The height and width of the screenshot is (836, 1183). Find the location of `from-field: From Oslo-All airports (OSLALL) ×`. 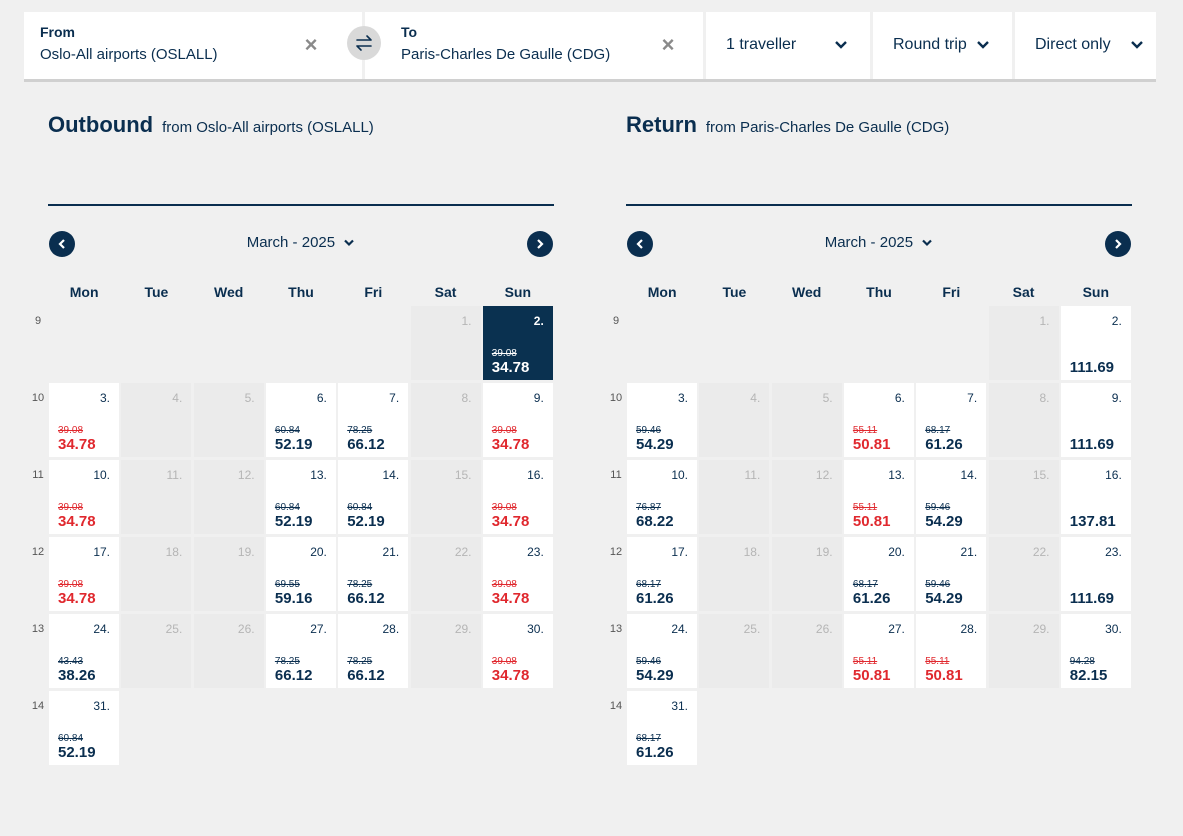

from-field: From Oslo-All airports (OSLALL) × is located at coordinates (193, 45).